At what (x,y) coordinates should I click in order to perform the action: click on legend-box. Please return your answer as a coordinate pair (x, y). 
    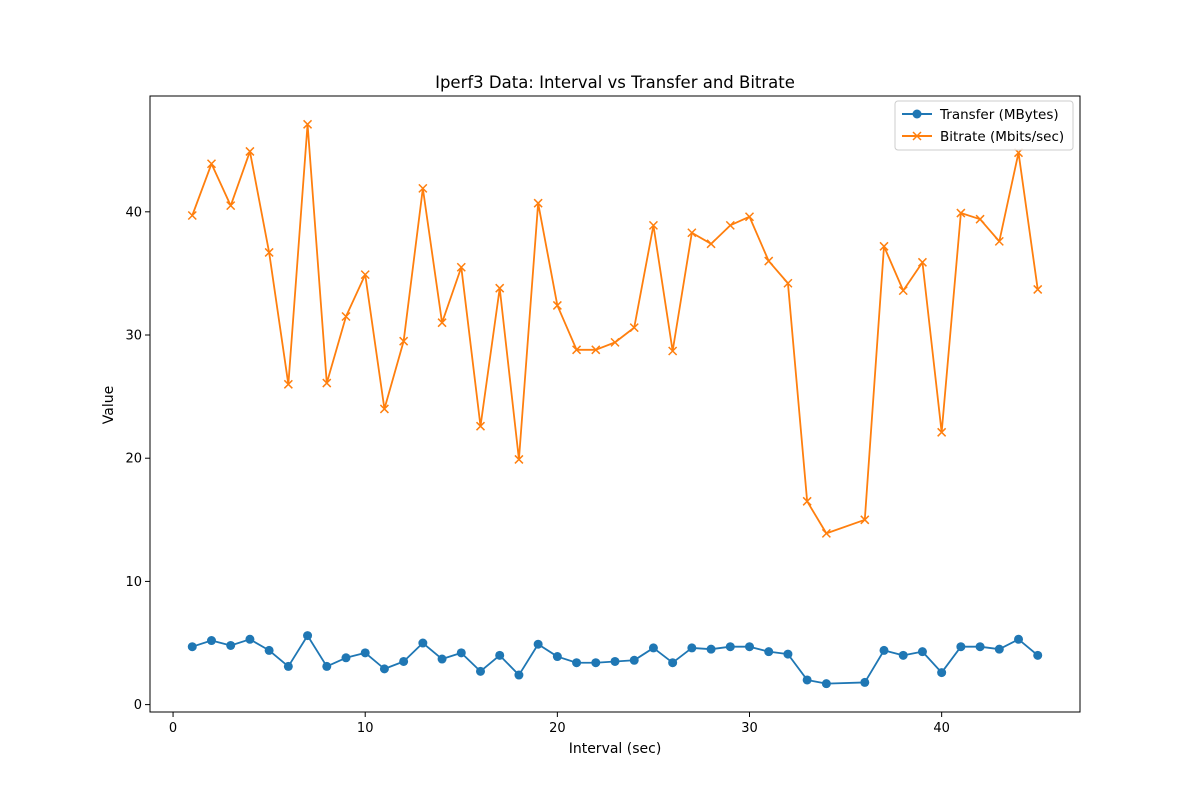
    Looking at the image, I should click on (984, 125).